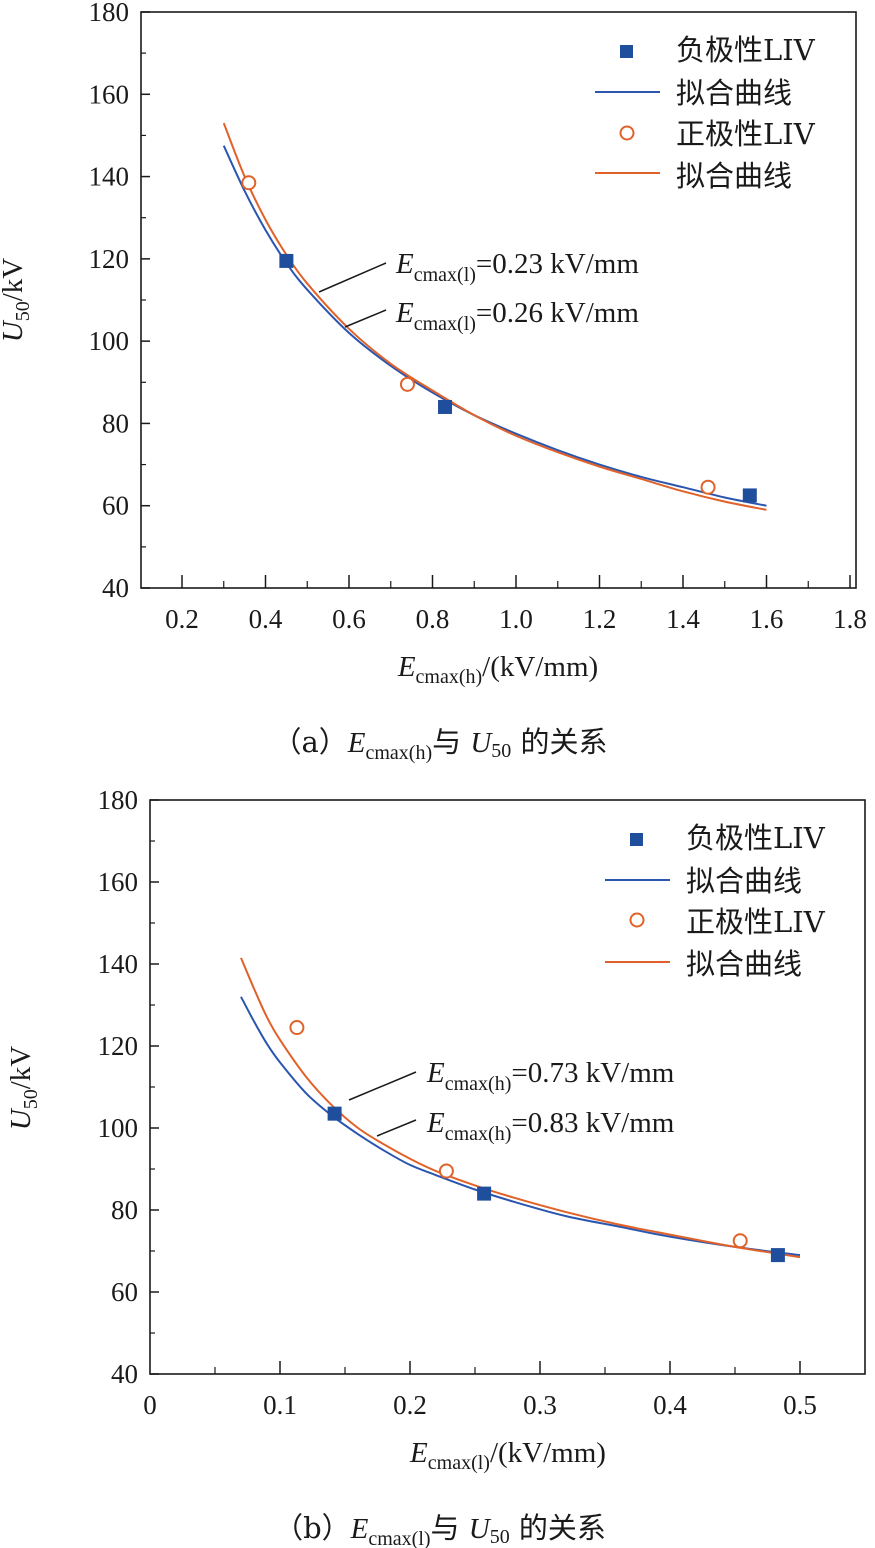 The width and height of the screenshot is (875, 1548). What do you see at coordinates (600, 619) in the screenshot?
I see `x-tick-label: 1.2` at bounding box center [600, 619].